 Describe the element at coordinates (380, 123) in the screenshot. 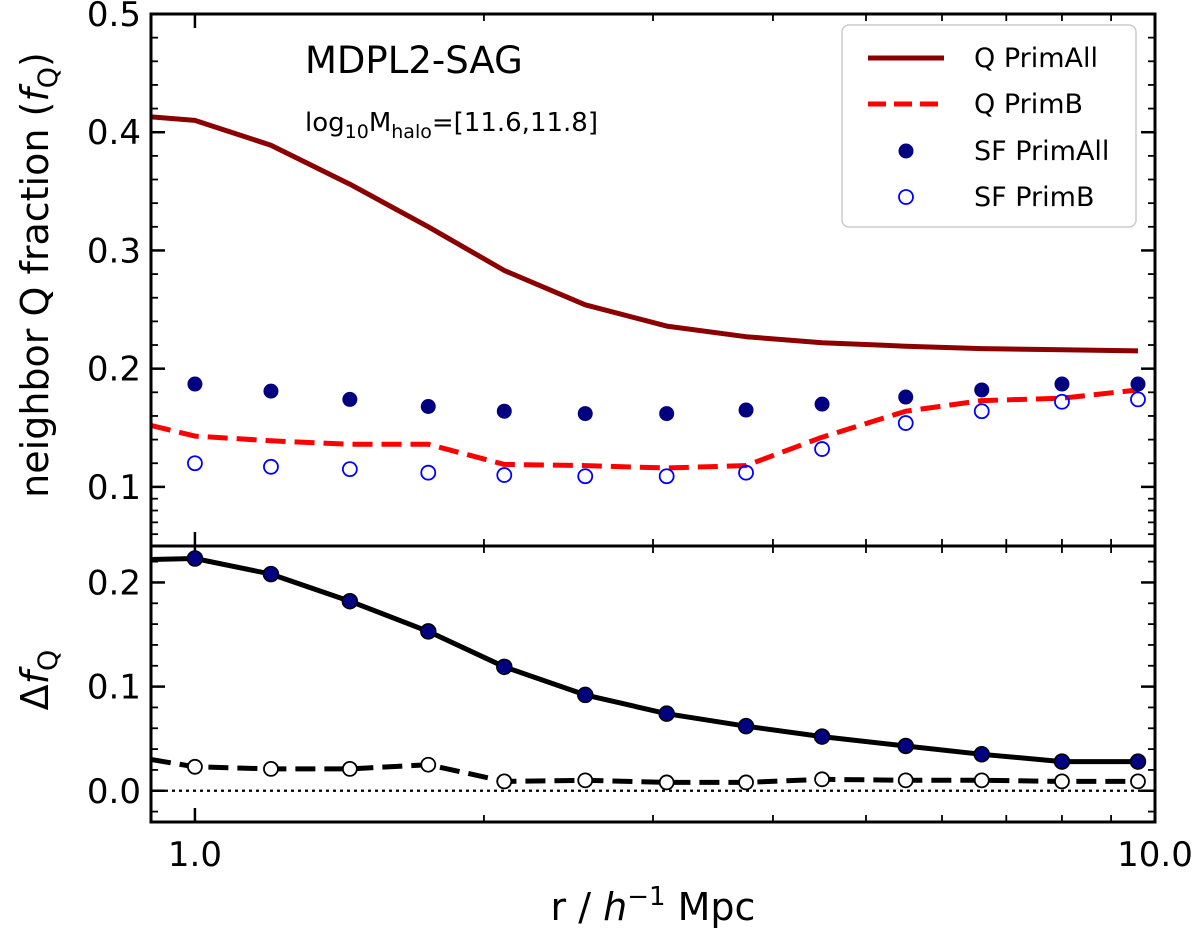

I see `halo-m: M` at that location.